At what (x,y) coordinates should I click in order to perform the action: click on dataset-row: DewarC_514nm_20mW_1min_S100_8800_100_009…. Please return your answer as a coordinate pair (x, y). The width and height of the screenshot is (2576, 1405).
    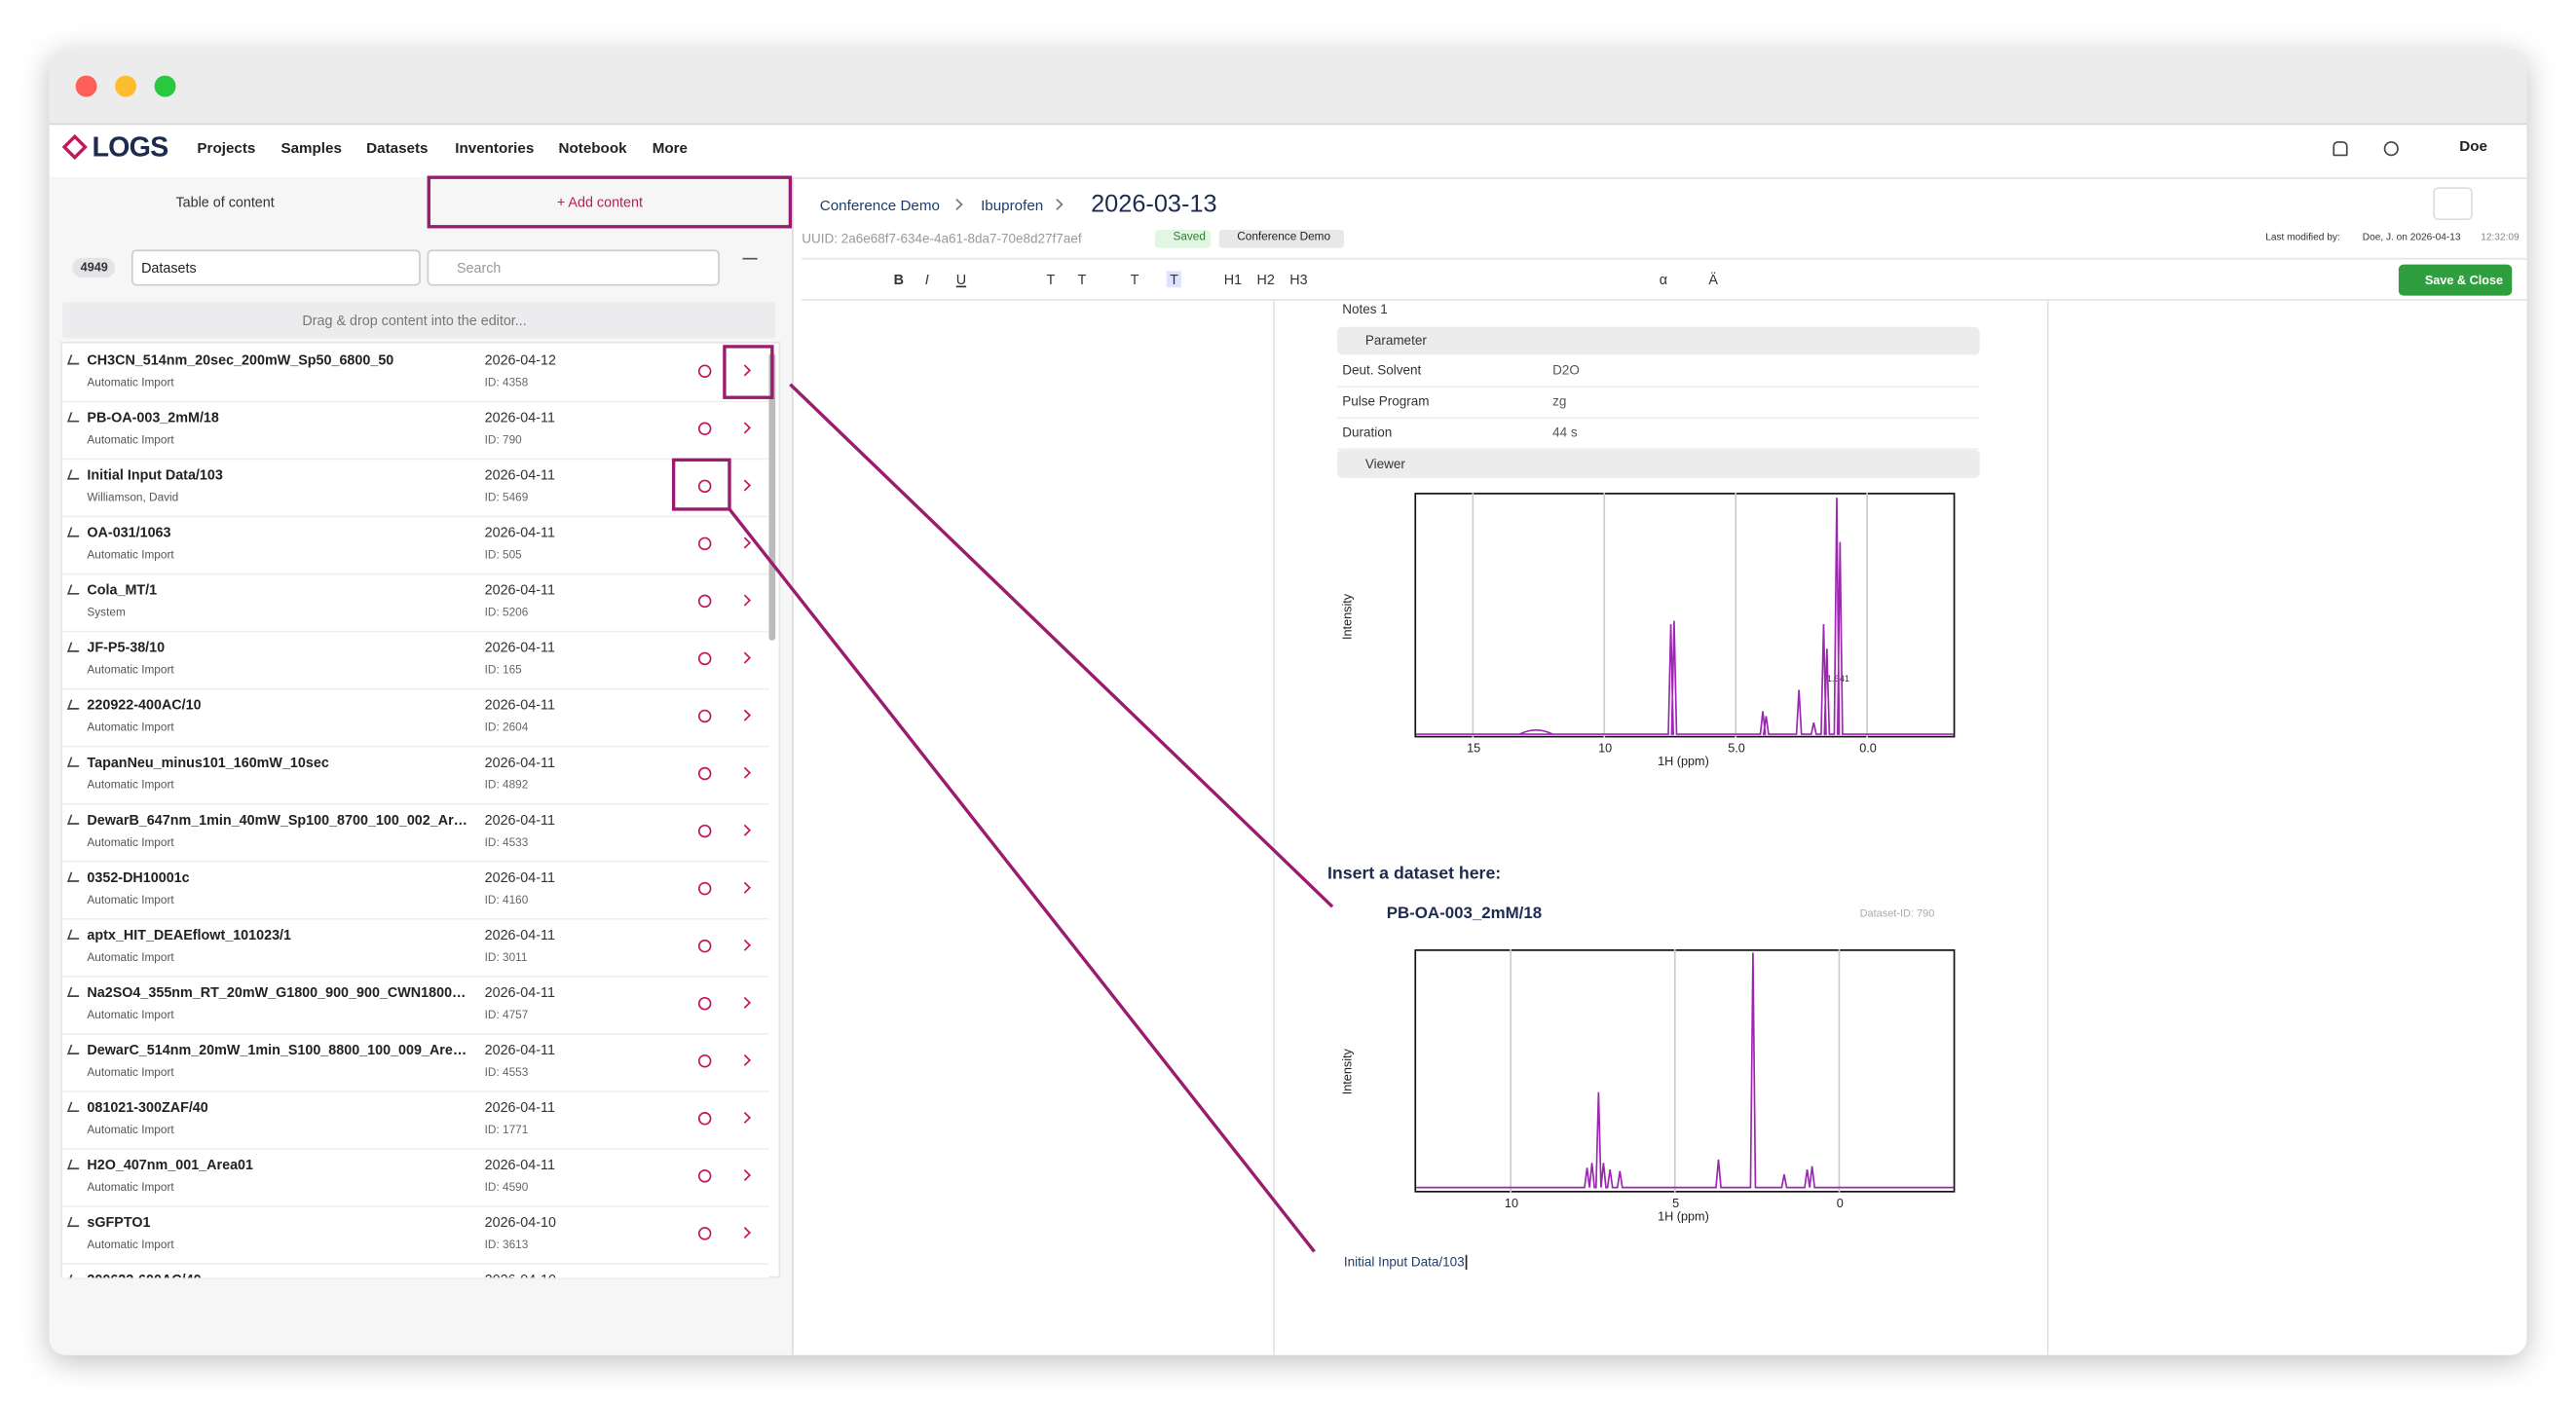
    Looking at the image, I should click on (415, 1063).